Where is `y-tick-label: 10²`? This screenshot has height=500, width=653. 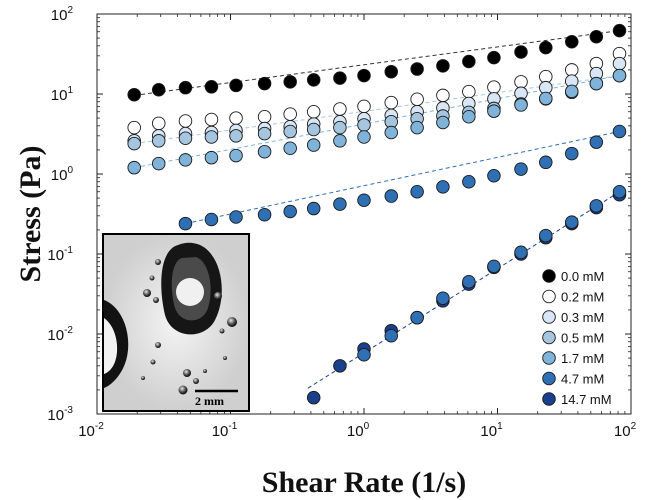 y-tick-label: 10² is located at coordinates (62, 14).